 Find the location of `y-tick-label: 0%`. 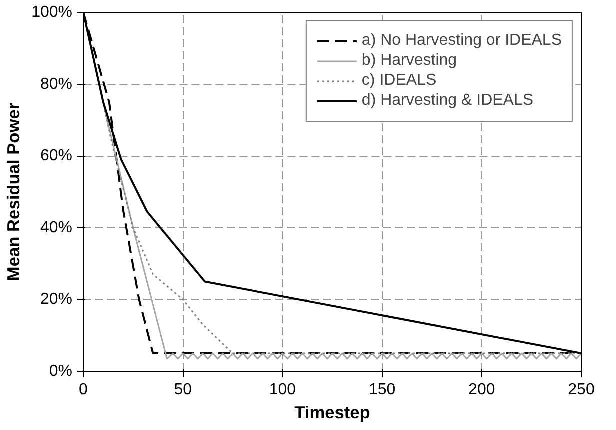

y-tick-label: 0% is located at coordinates (60, 371).